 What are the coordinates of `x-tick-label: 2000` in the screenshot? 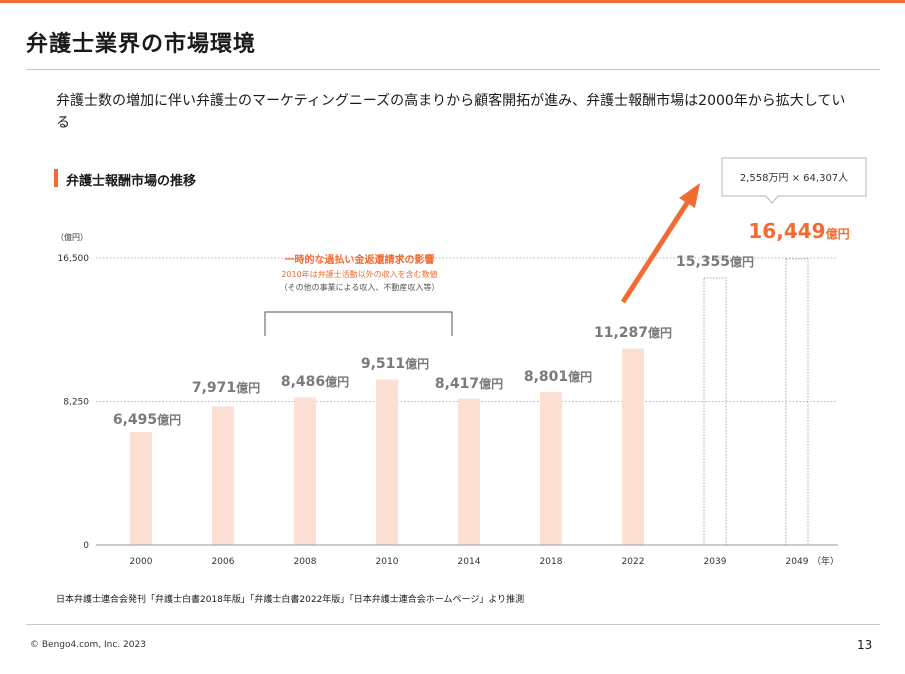 It's located at (141, 562).